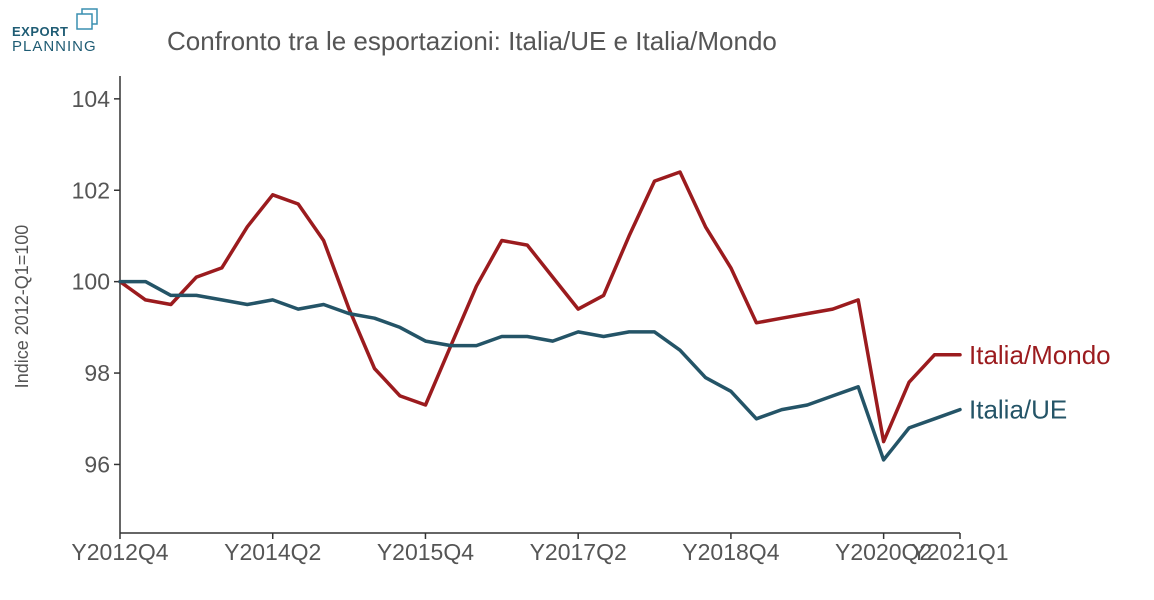  I want to click on y-tick-label: 96, so click(97, 464).